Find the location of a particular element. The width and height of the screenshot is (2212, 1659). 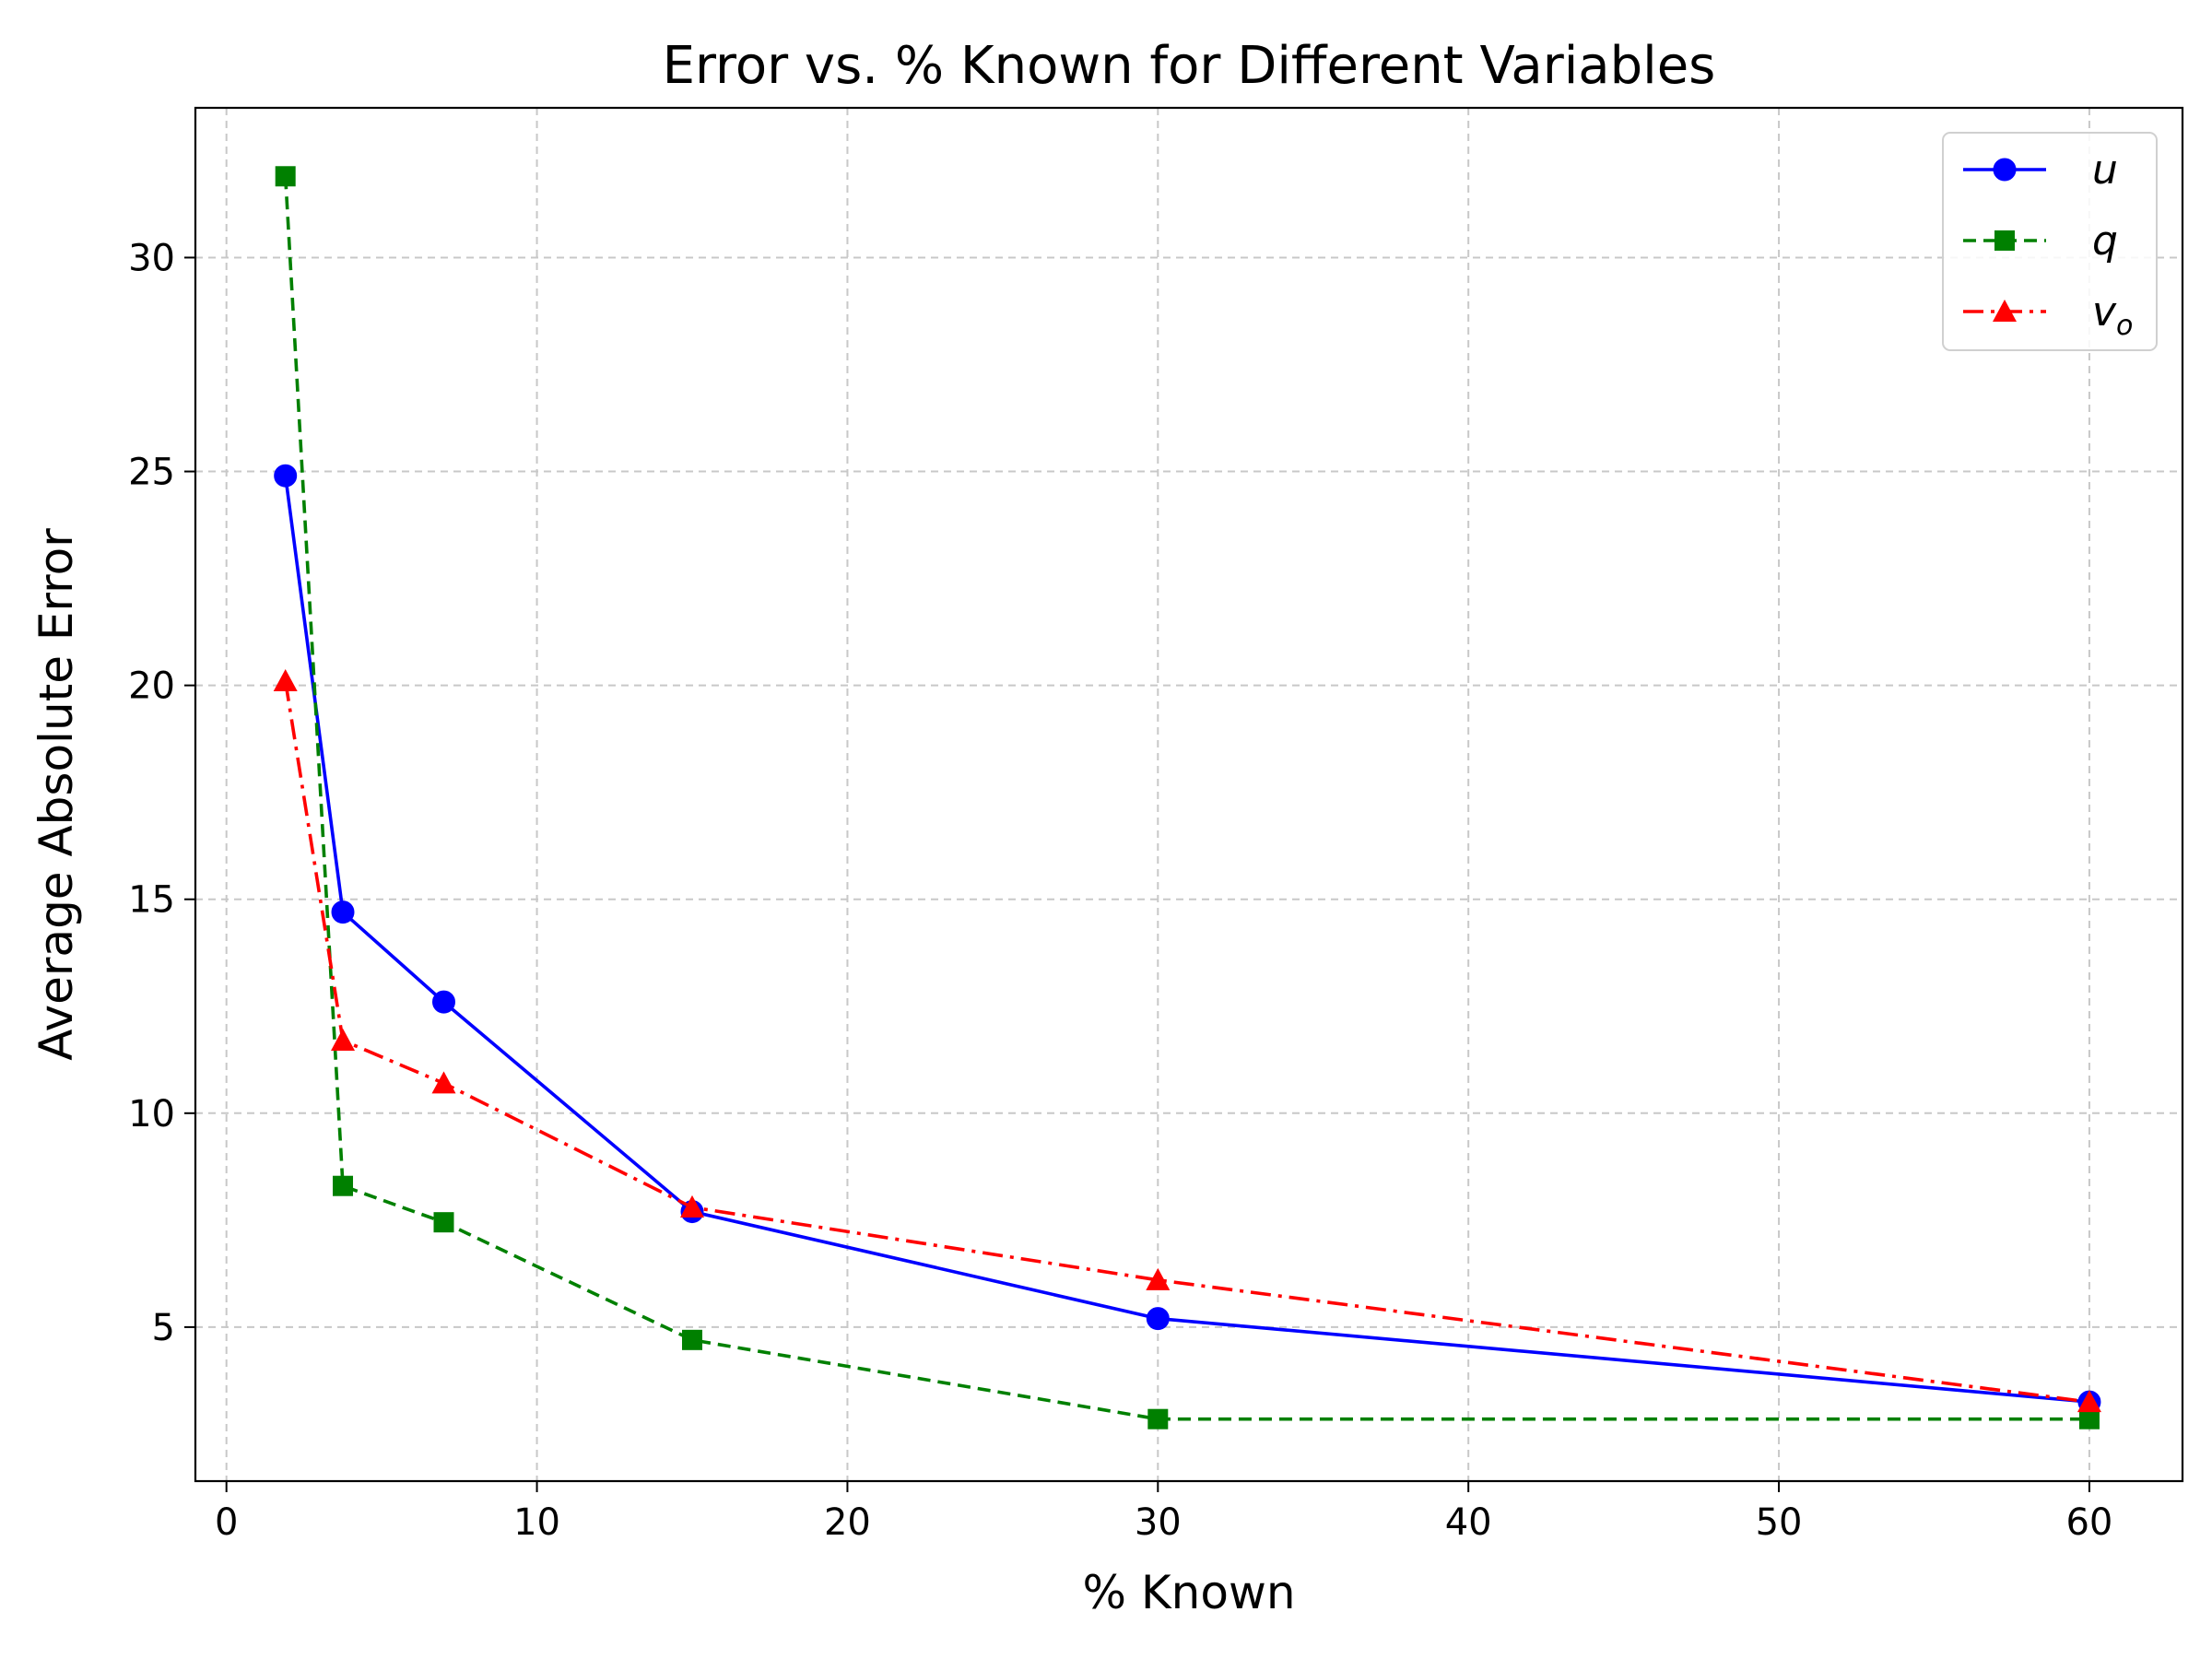

legend-item-q: q is located at coordinates (2040, 241).